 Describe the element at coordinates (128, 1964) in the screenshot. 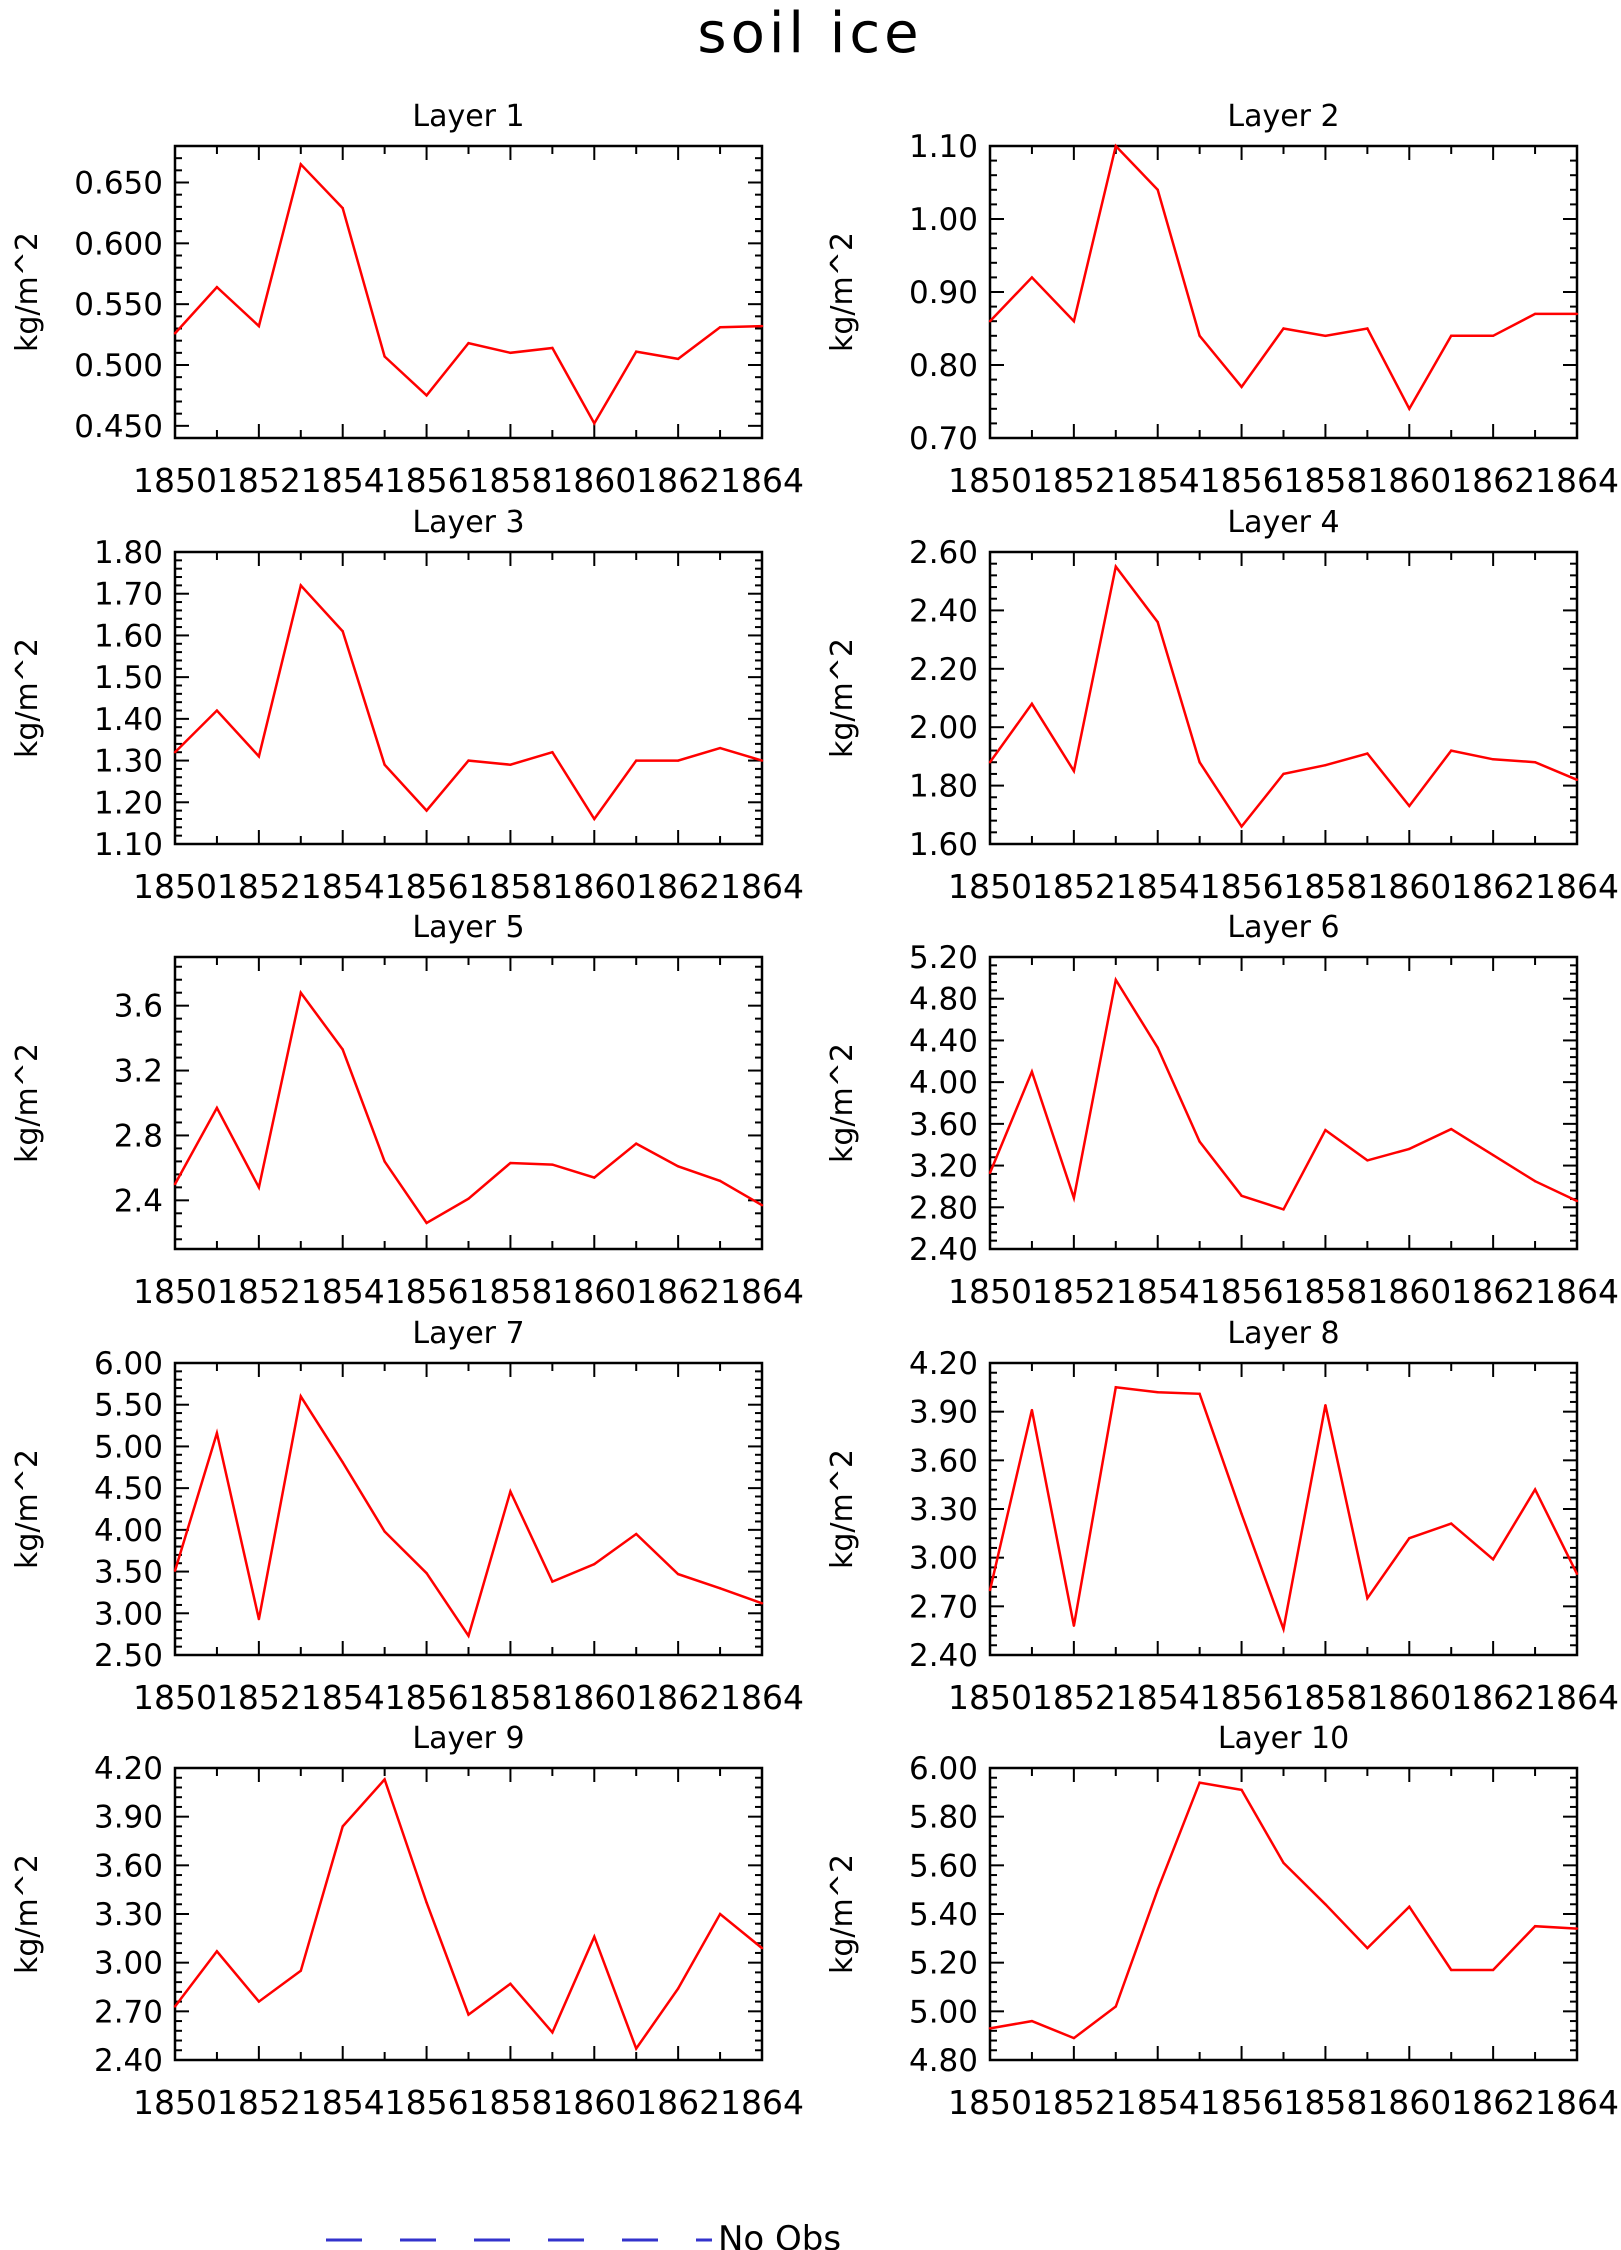

I see `y-tick-label: 3.00` at that location.